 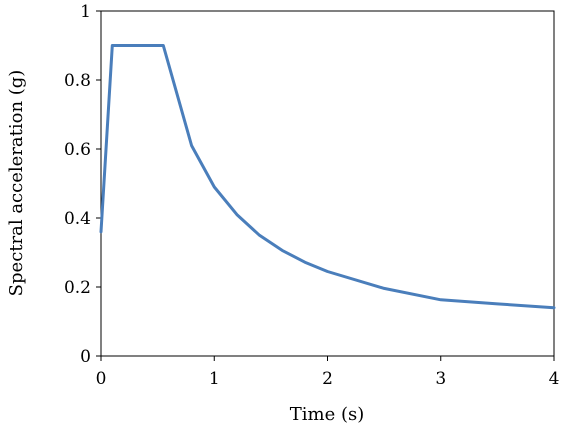 What do you see at coordinates (77, 219) in the screenshot?
I see `y-tick-label: 0.4` at bounding box center [77, 219].